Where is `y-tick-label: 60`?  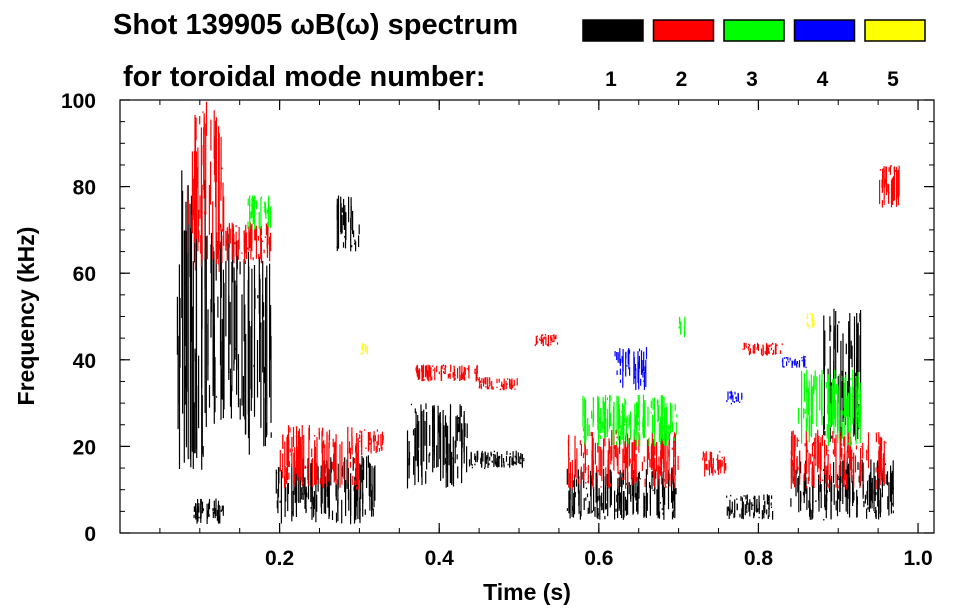
y-tick-label: 60 is located at coordinates (84, 274).